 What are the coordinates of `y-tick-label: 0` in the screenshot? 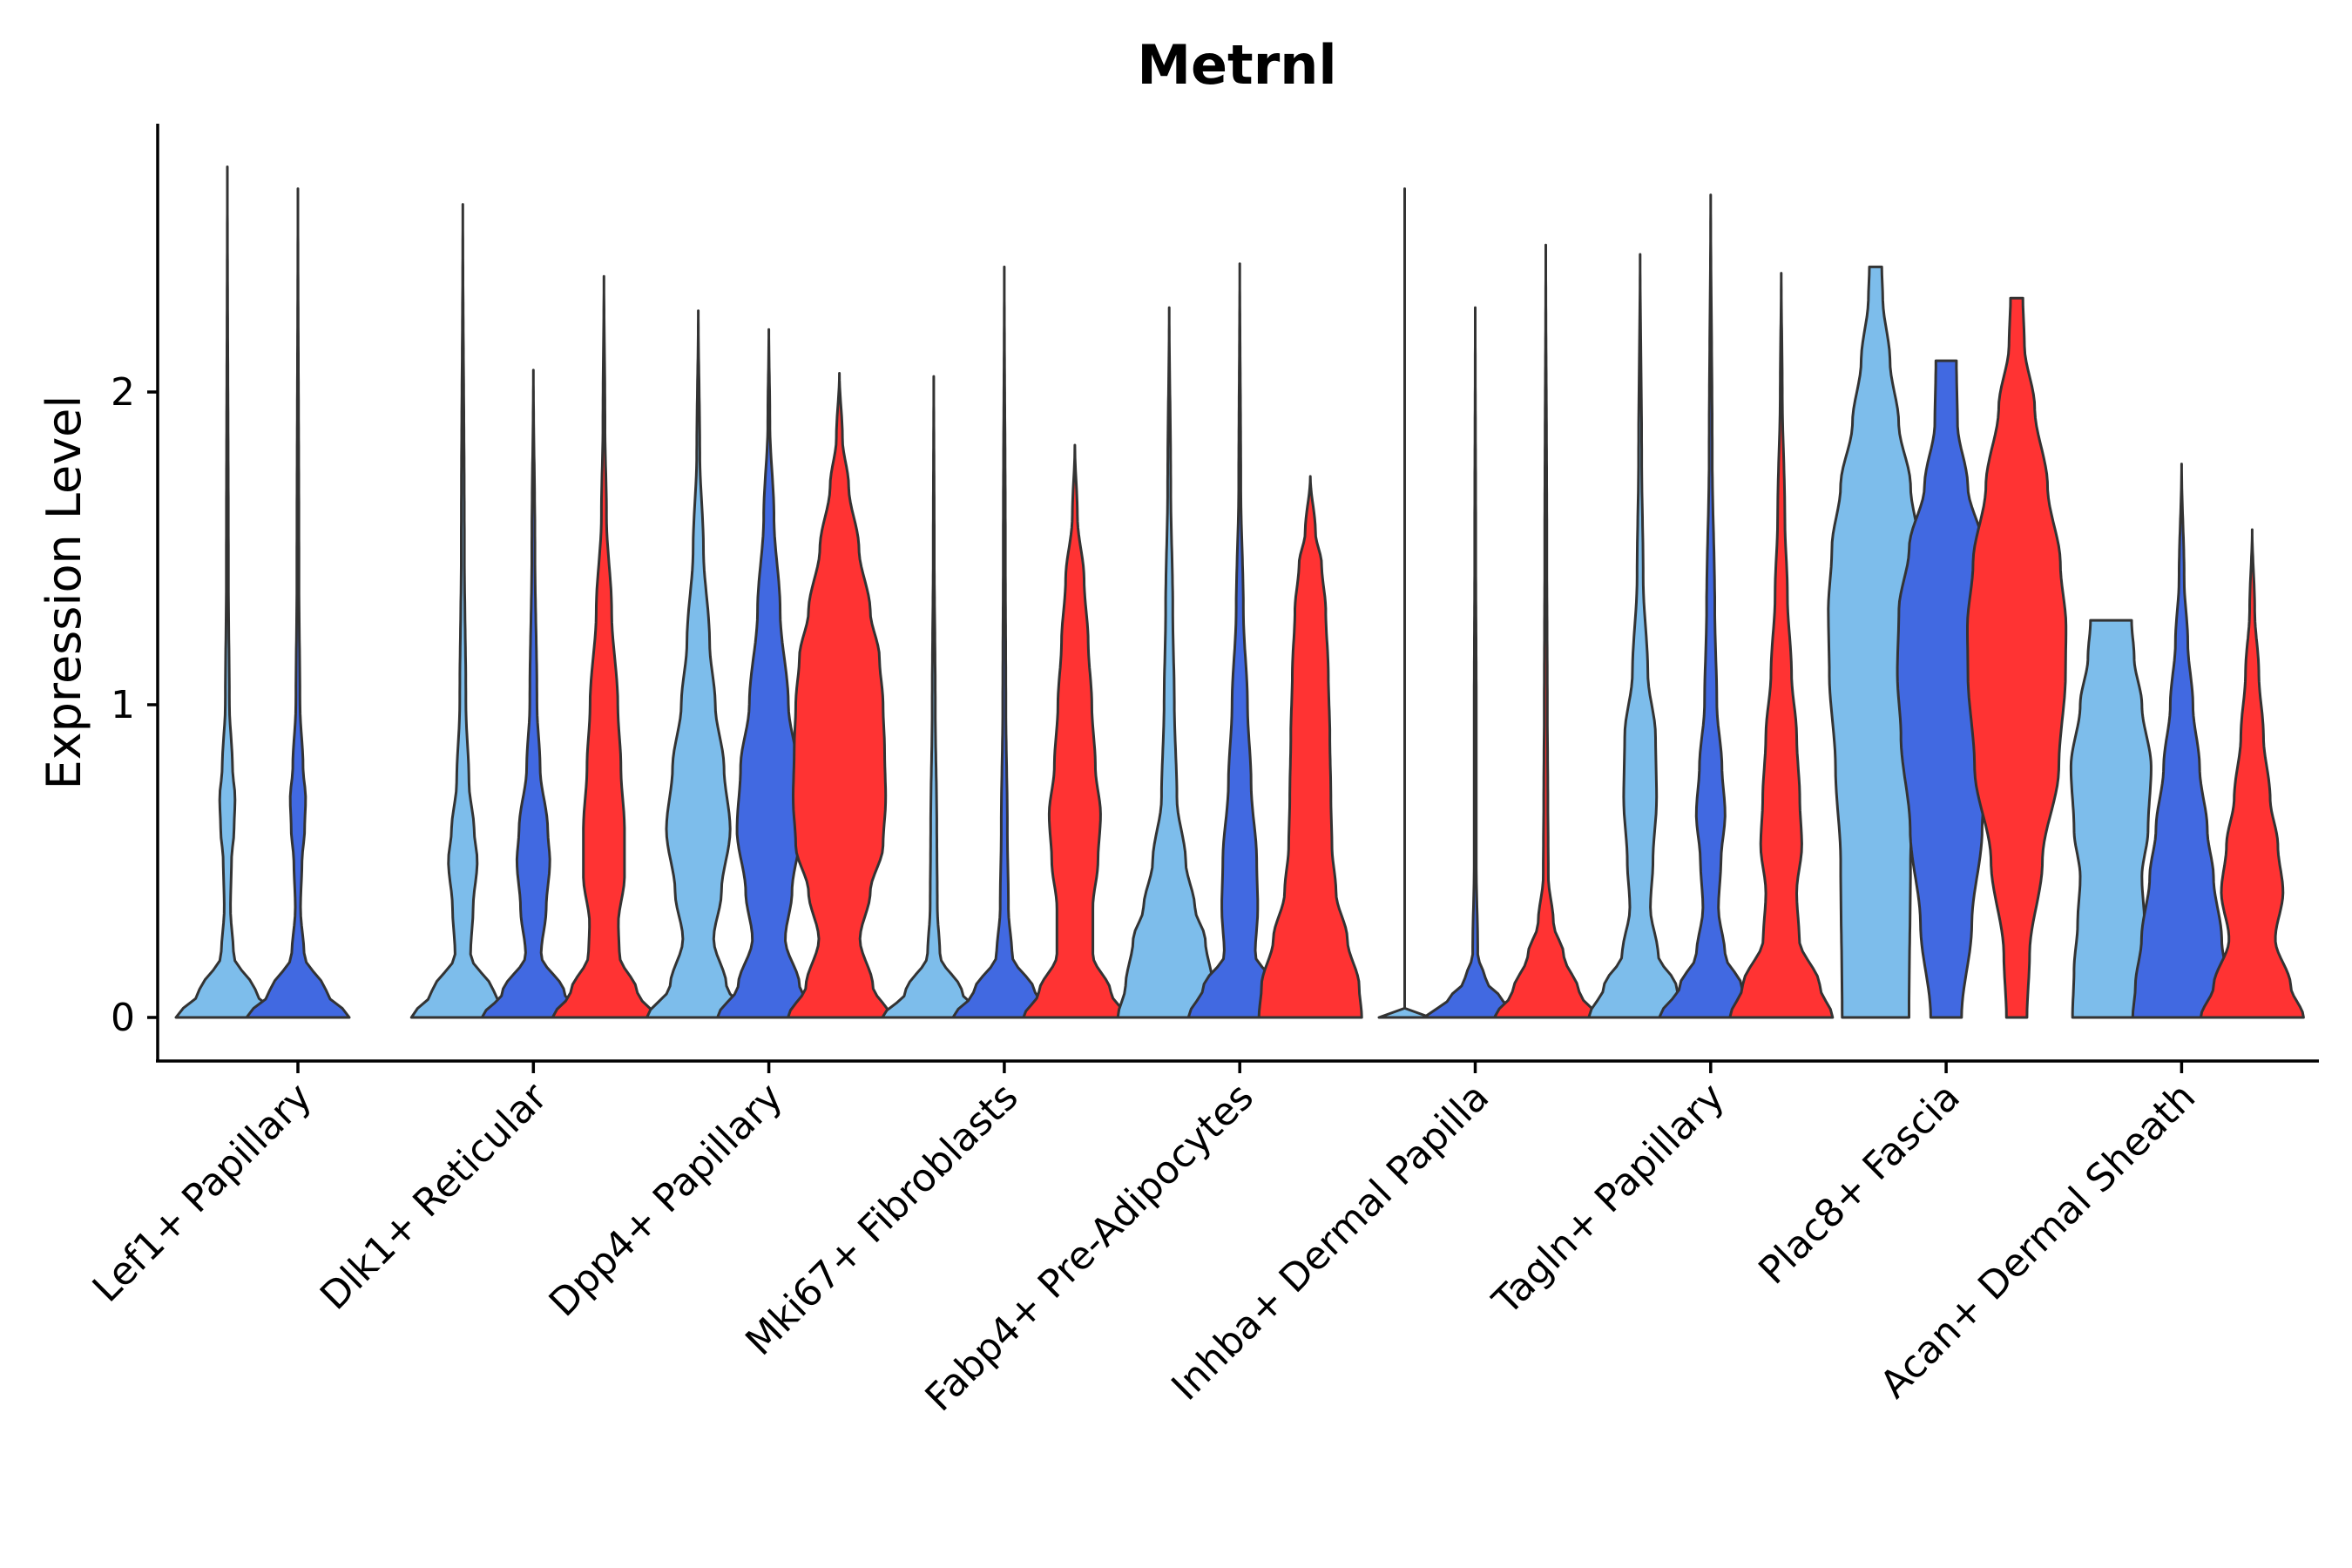 It's located at (123, 1018).